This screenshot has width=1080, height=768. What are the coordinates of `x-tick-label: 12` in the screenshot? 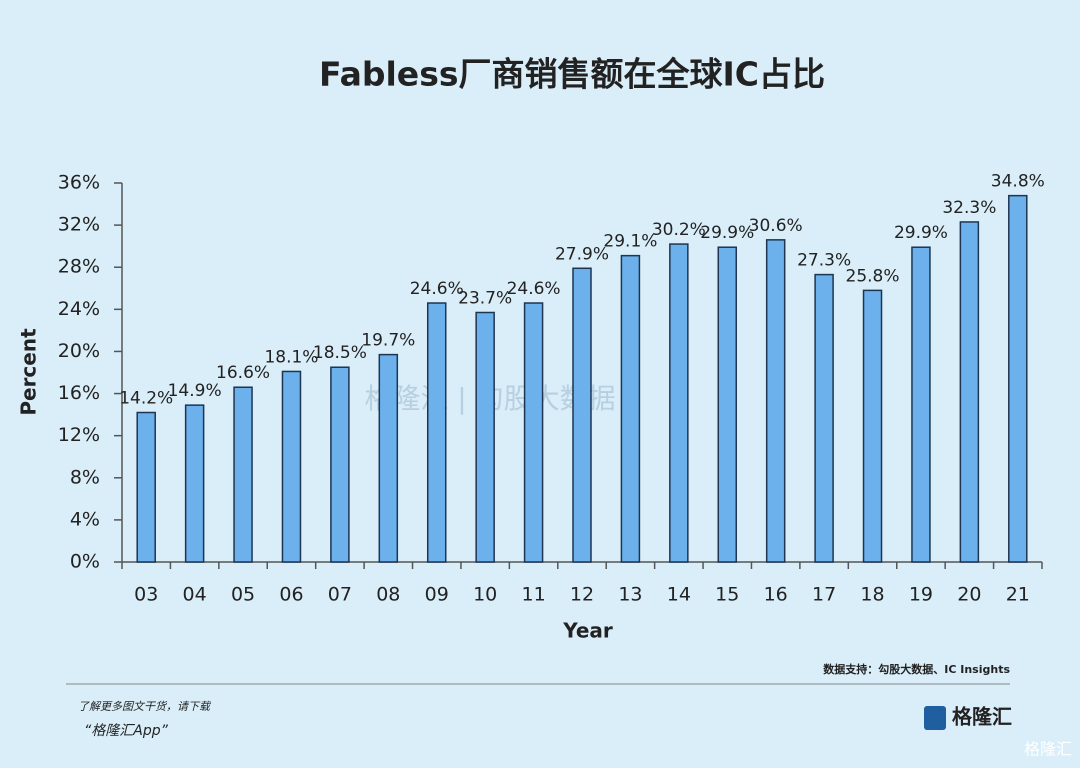 It's located at (582, 595).